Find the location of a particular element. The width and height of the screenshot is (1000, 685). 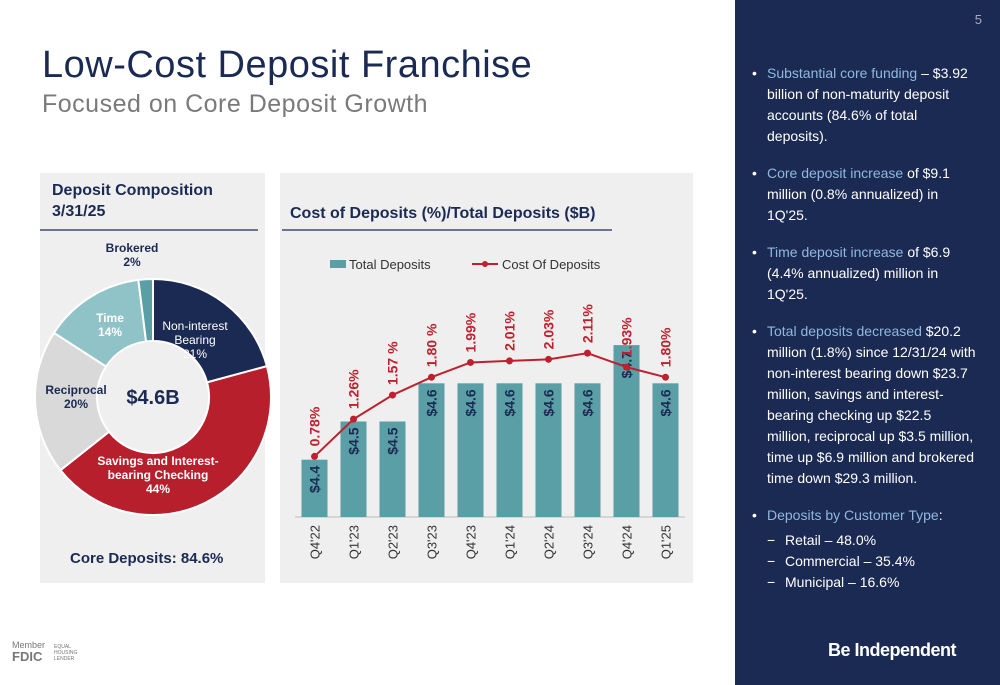

slice-label: Reciprocal 20% is located at coordinates (76, 397).